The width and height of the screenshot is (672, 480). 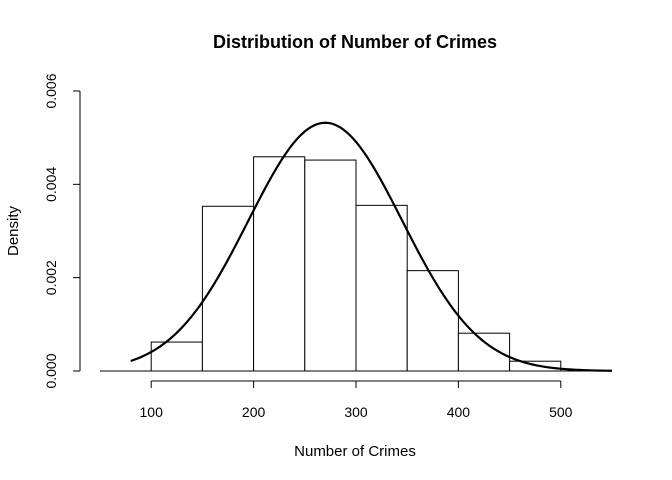 I want to click on y-axis: 0.000 0.002 0.004 0.006, so click(x=62, y=231).